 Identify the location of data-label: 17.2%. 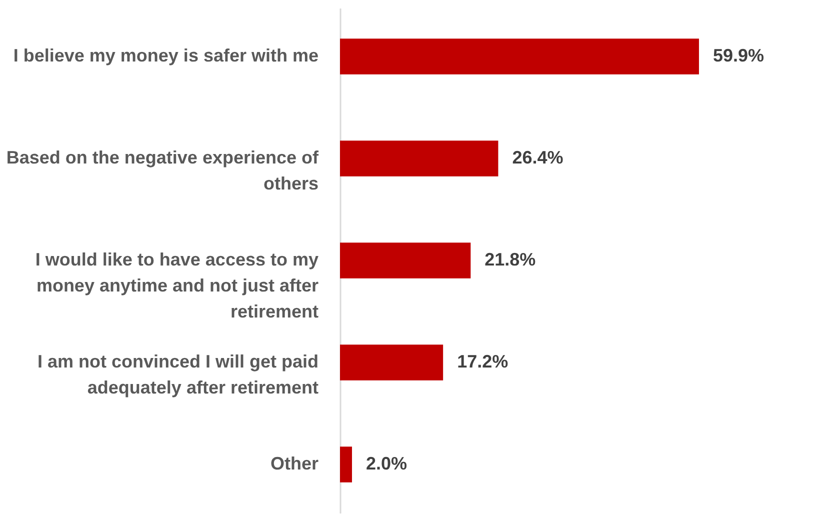
(482, 362).